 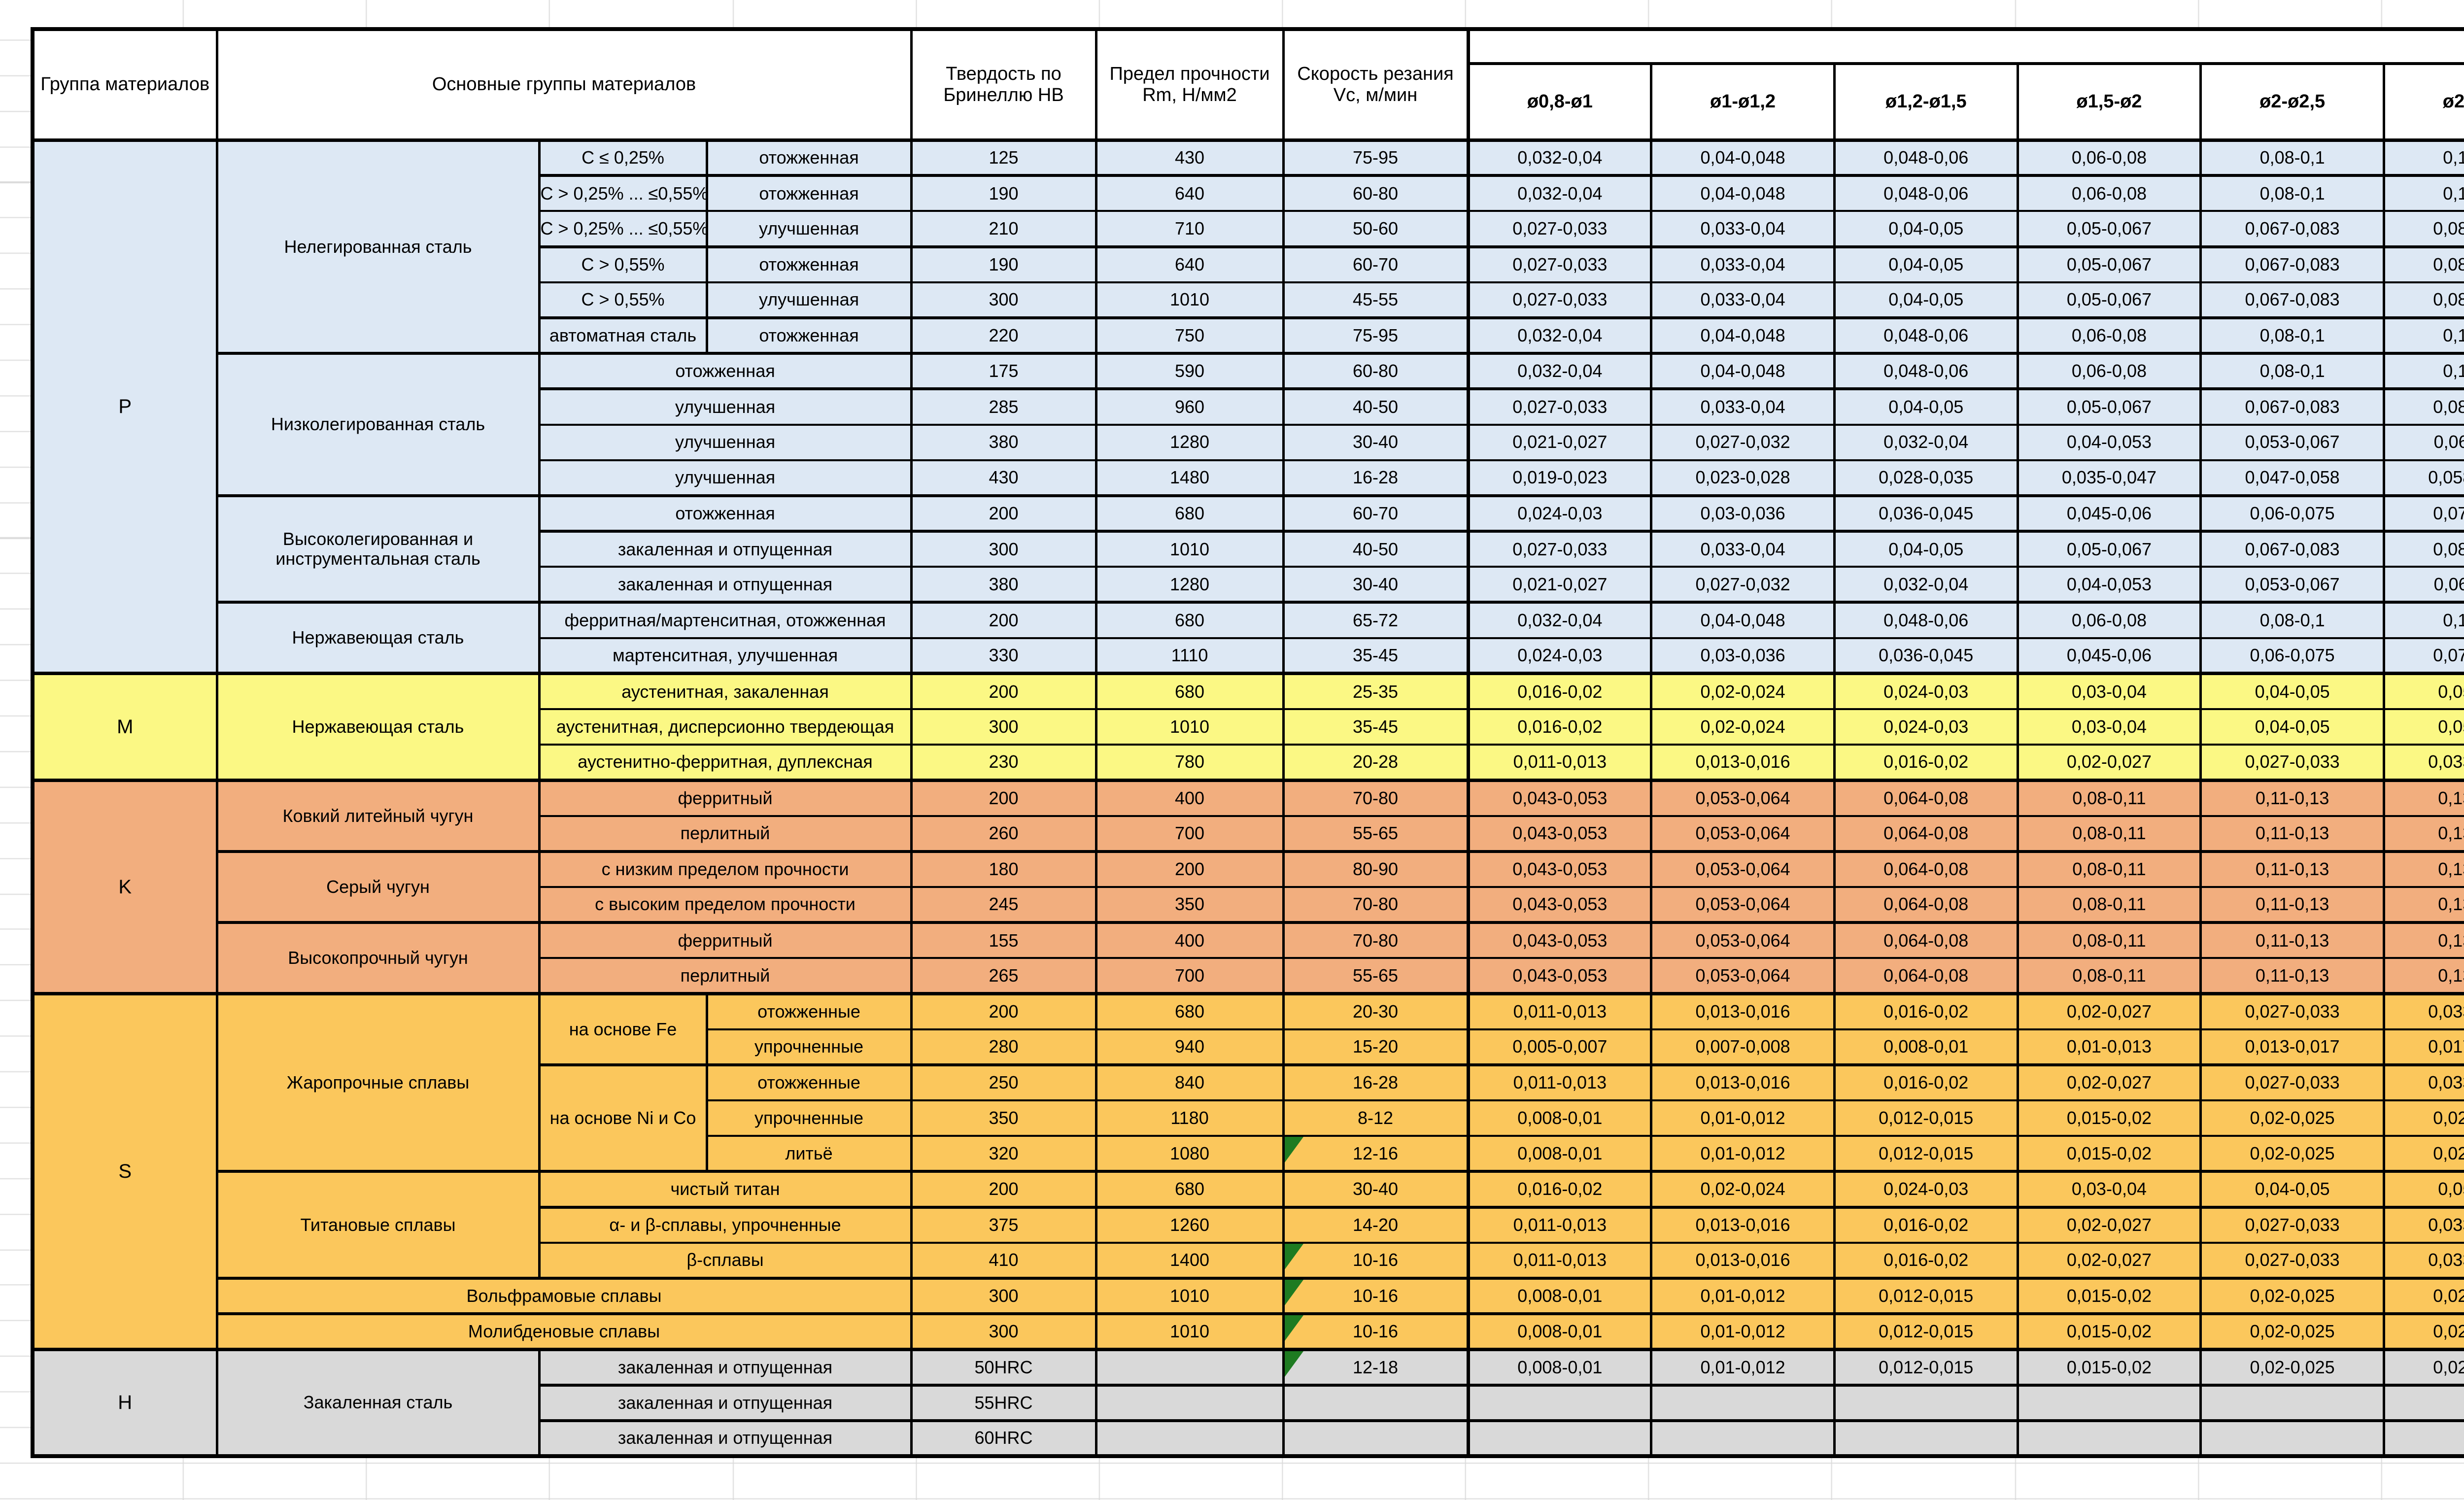 I want to click on cell-feed-ø2-ø2,5: 0,04-0,05, so click(x=2292, y=1189).